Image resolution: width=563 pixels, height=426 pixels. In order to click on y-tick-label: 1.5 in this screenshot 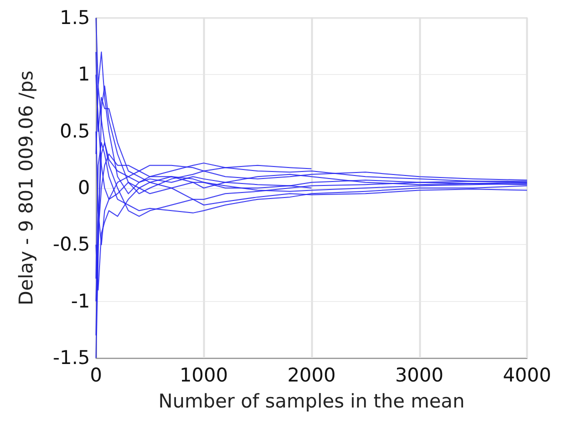, I will do `click(75, 18)`.